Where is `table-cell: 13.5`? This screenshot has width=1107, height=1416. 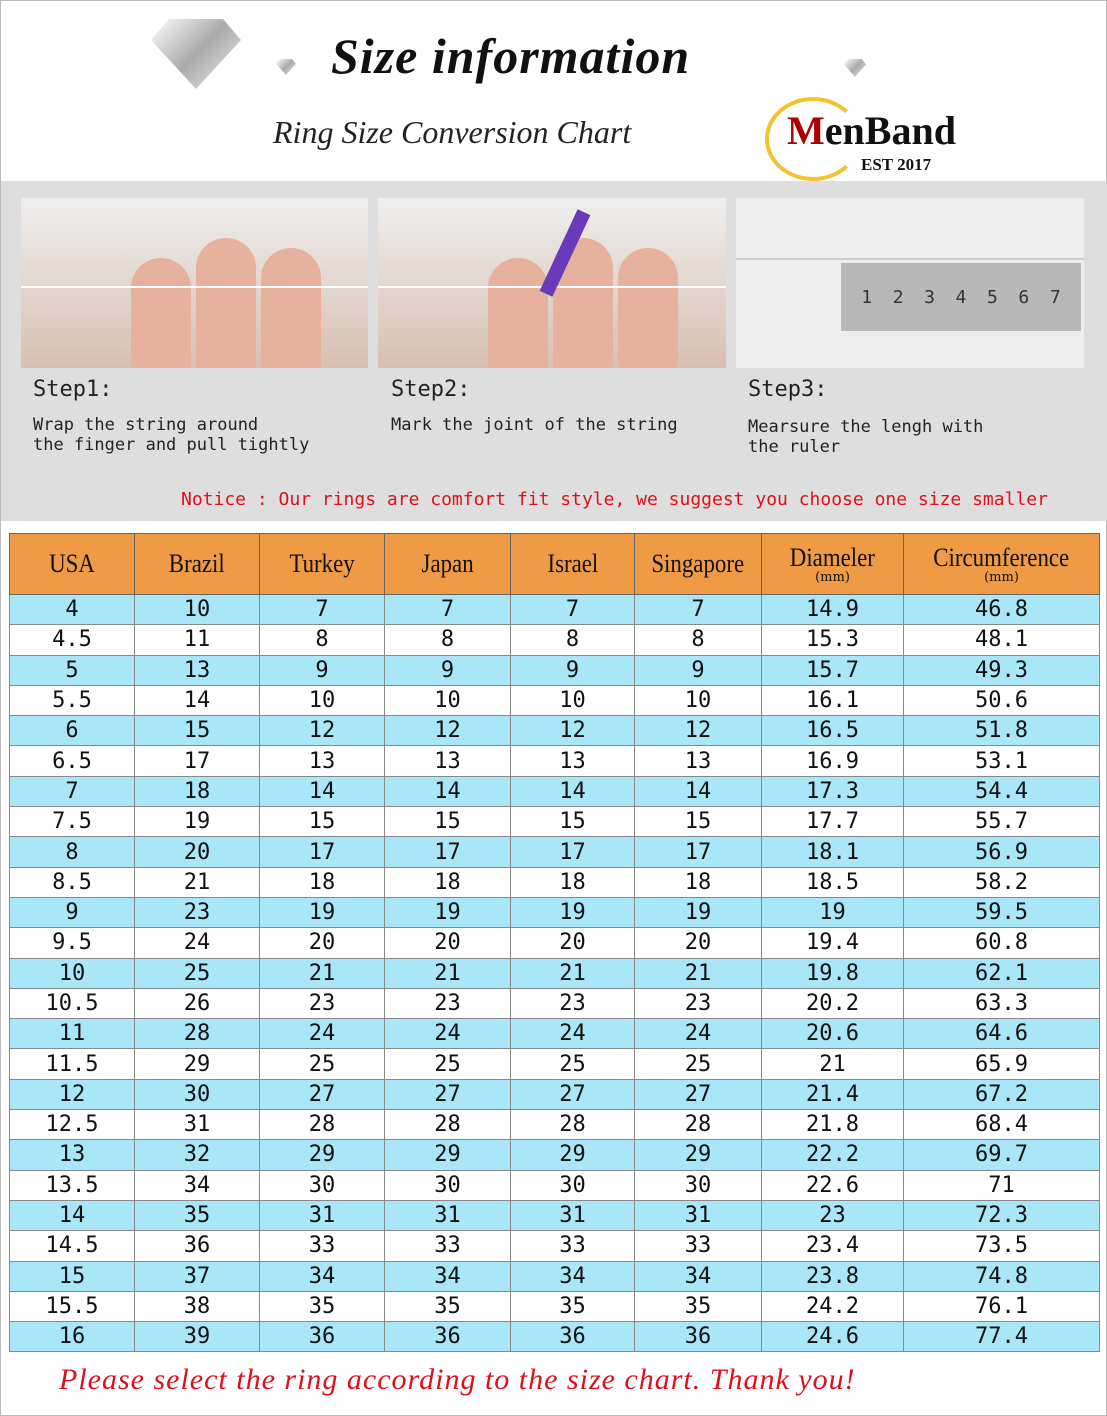
table-cell: 13.5 is located at coordinates (72, 1185).